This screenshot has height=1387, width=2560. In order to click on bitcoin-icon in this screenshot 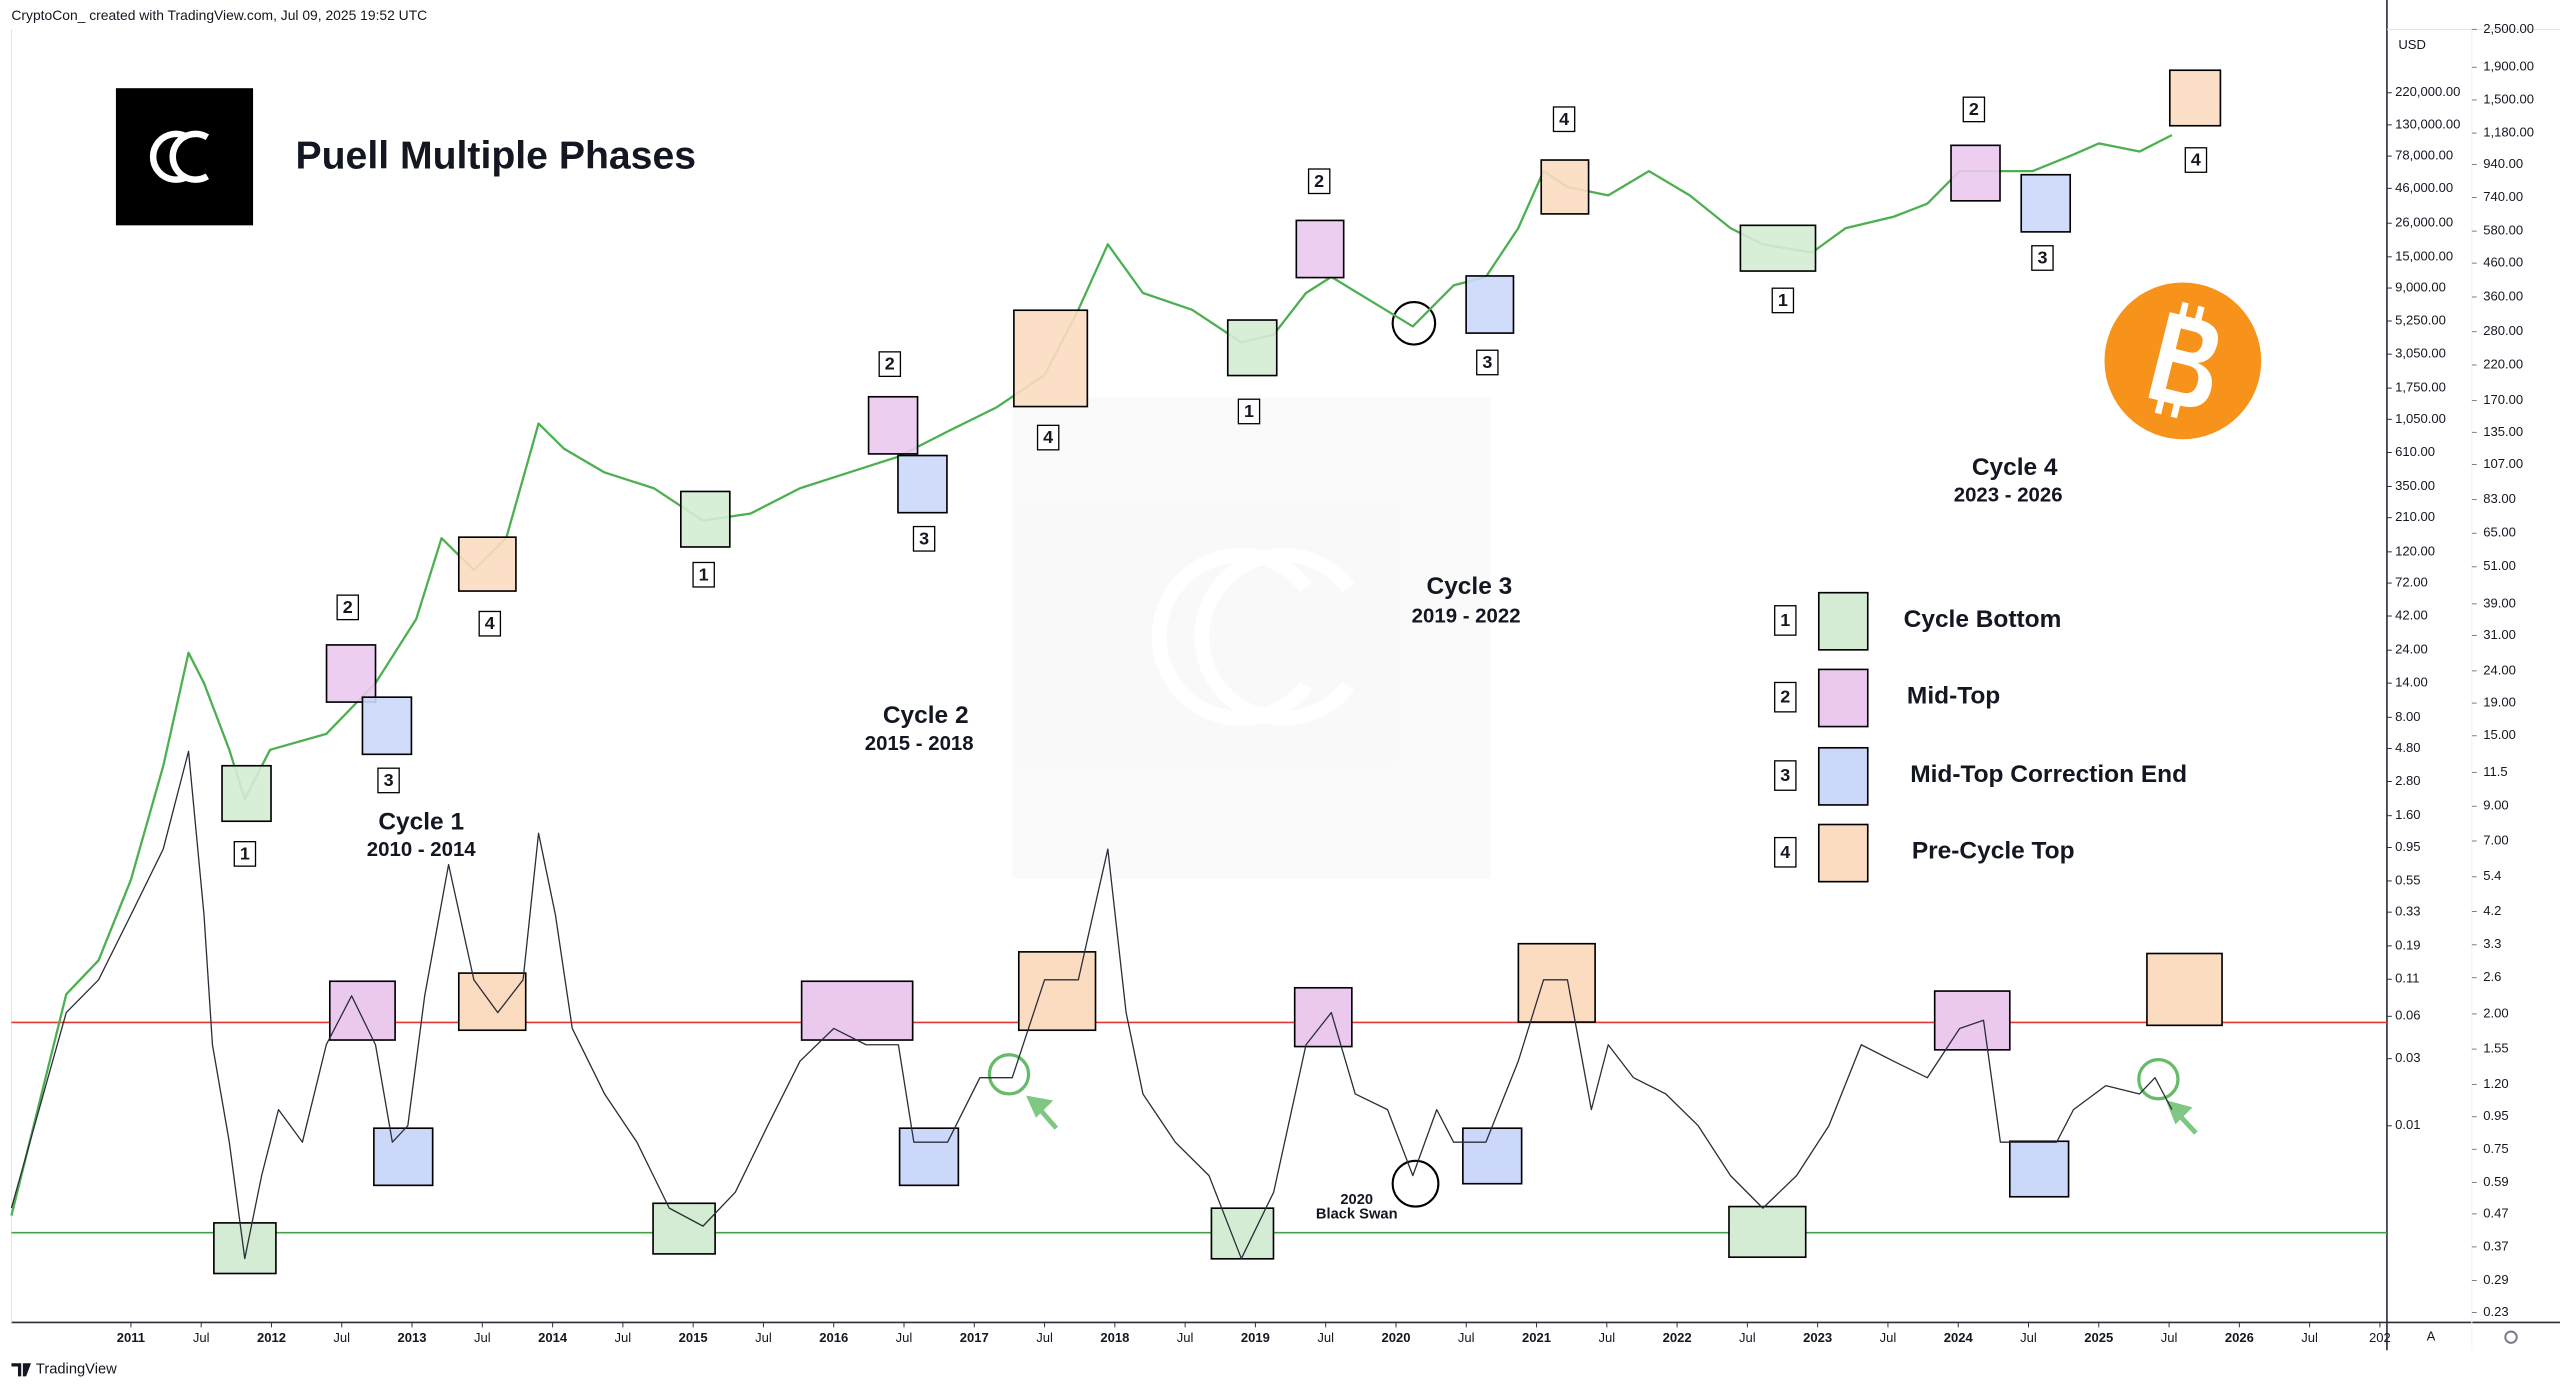, I will do `click(2183, 361)`.